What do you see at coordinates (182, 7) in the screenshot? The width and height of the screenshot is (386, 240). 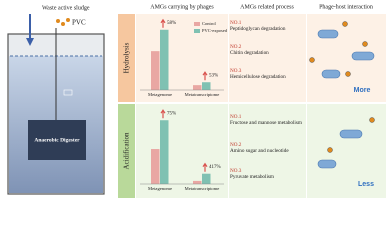 I see `column-header: AMGs carrying by phages` at bounding box center [182, 7].